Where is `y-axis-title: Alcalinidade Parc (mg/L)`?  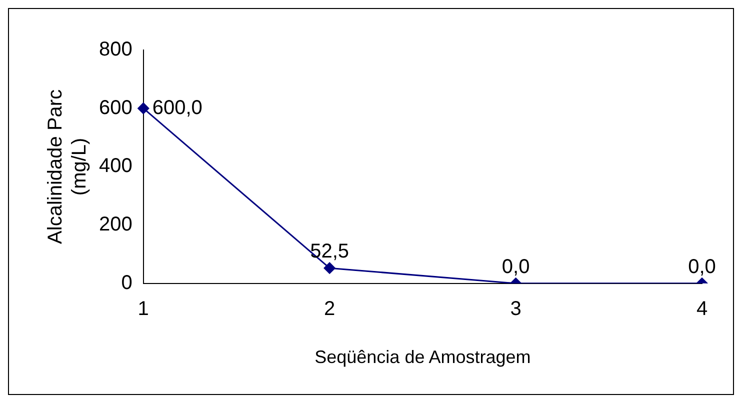
y-axis-title: Alcalinidade Parc (mg/L) is located at coordinates (67, 166).